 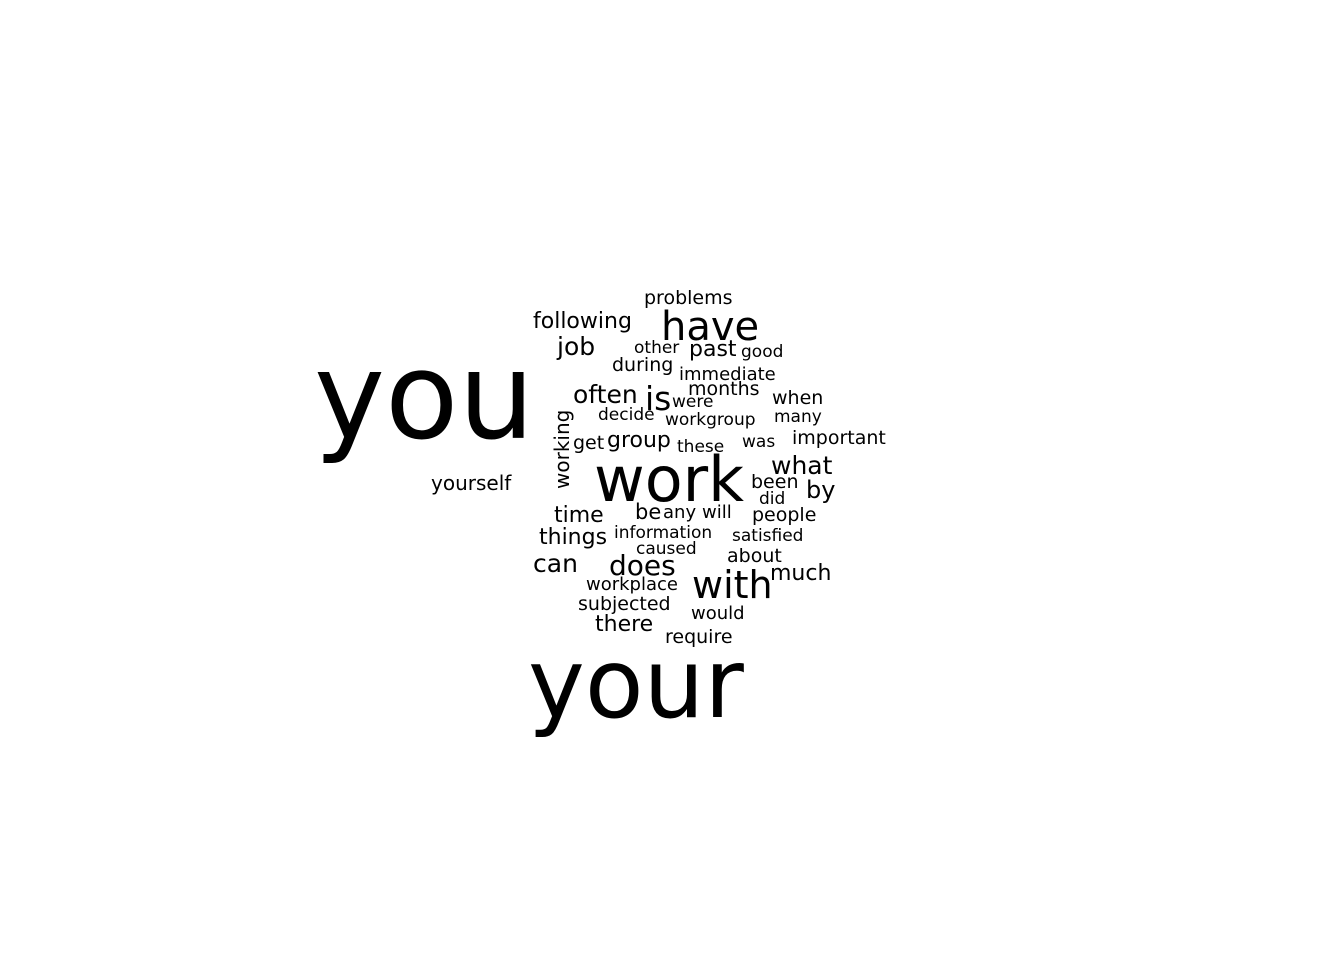 I want to click on word-have: have, so click(x=710, y=327).